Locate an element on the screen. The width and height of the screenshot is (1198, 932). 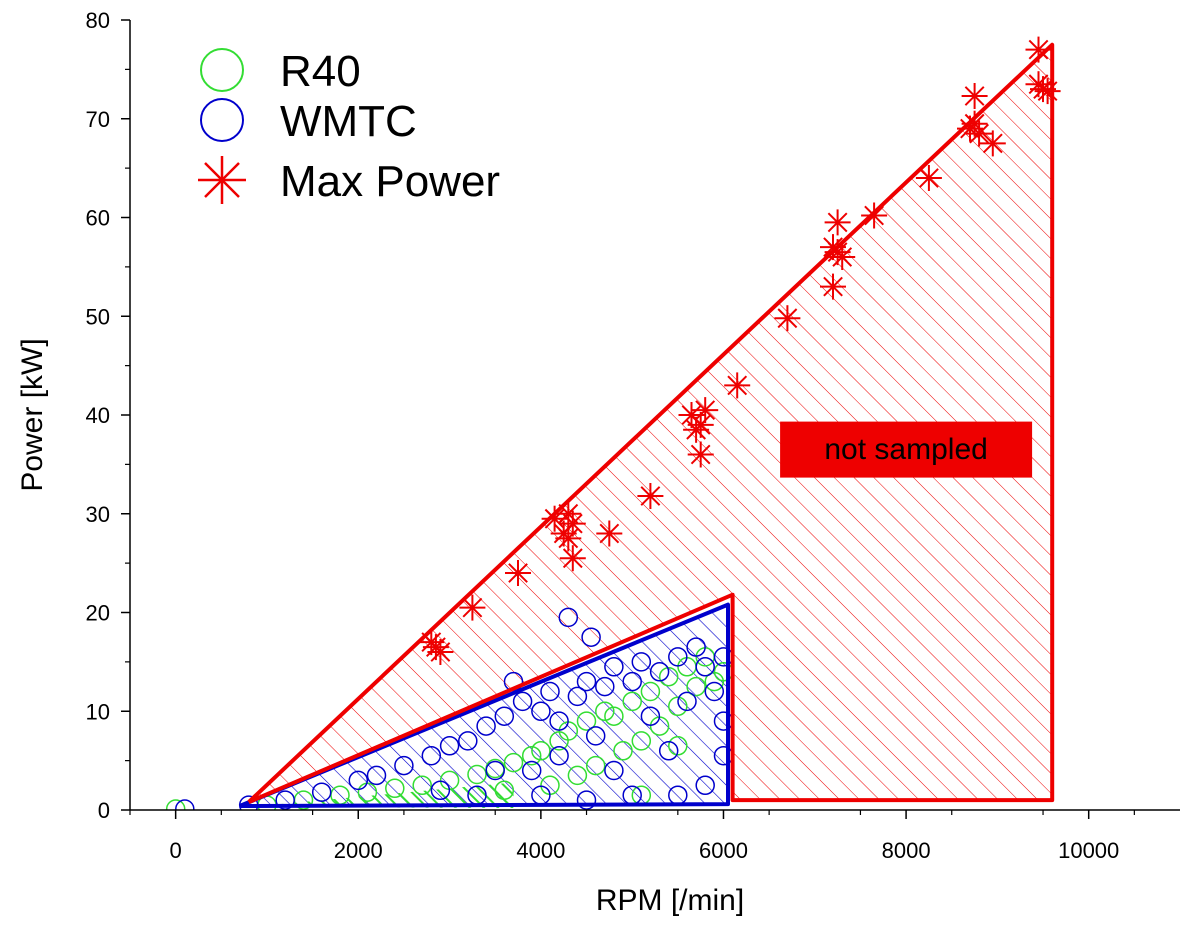
y-tick-label: 60 is located at coordinates (98, 218).